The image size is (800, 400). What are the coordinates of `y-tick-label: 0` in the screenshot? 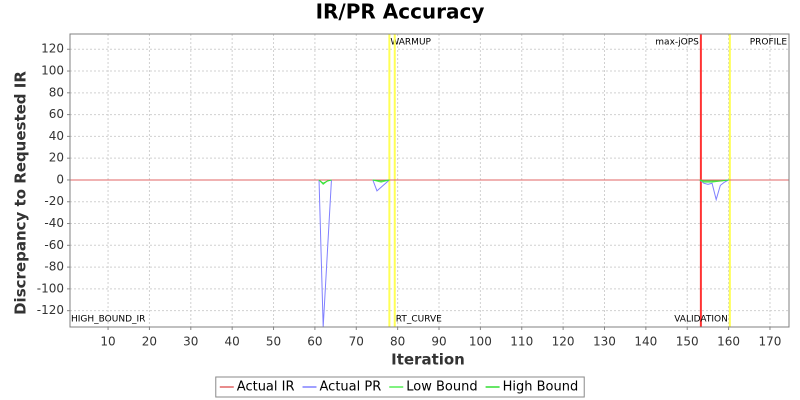 It's located at (60, 179).